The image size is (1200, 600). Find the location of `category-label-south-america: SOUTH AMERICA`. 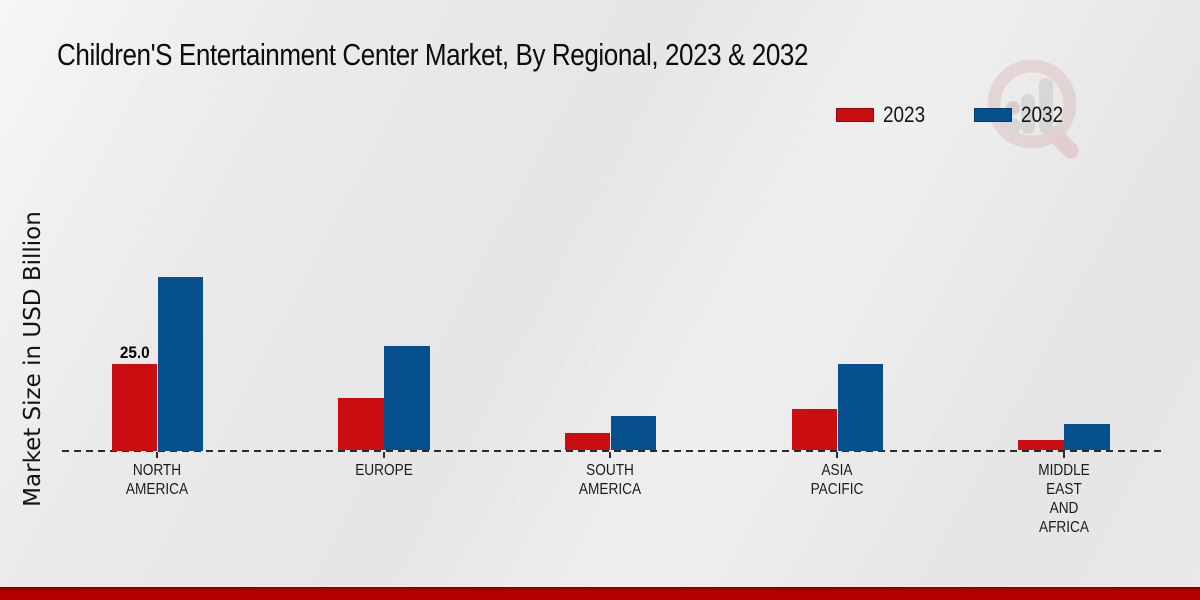

category-label-south-america: SOUTH AMERICA is located at coordinates (610, 480).